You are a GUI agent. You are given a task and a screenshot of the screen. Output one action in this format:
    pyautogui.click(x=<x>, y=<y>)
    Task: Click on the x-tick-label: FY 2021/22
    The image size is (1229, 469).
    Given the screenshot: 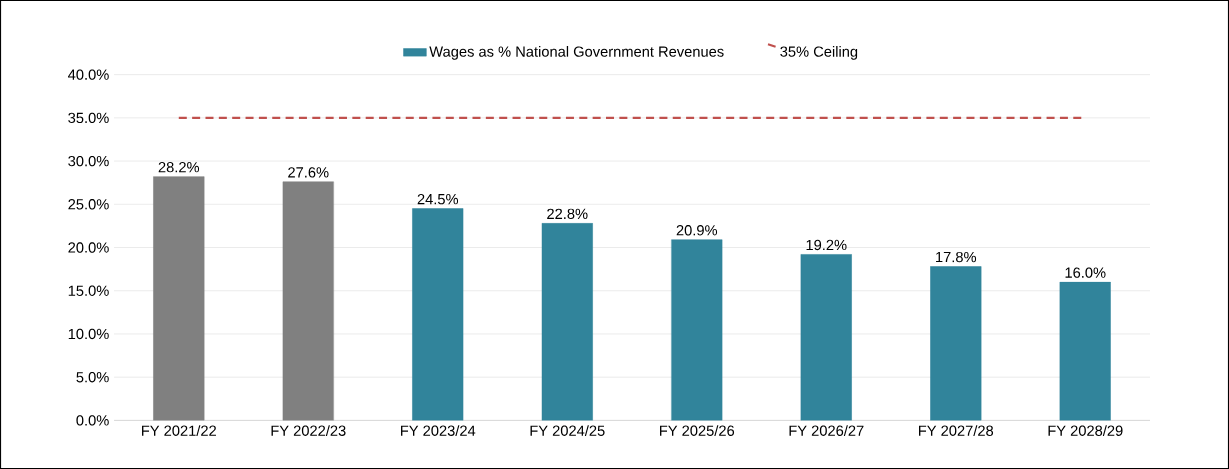 What is the action you would take?
    pyautogui.click(x=179, y=430)
    